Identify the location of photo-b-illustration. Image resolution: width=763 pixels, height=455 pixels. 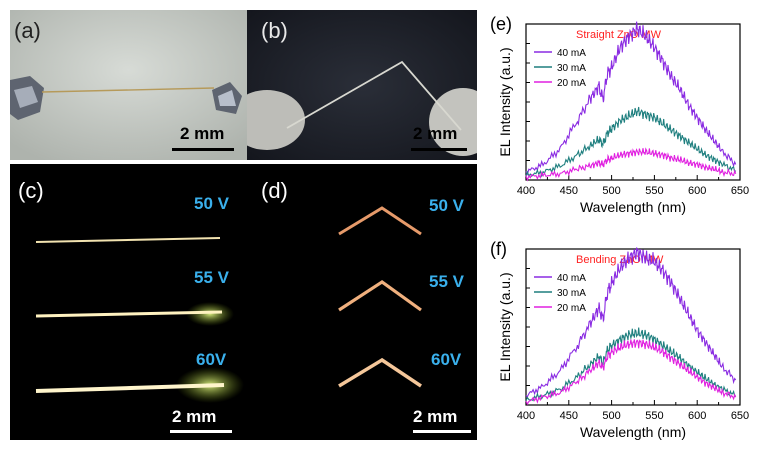
(362, 85).